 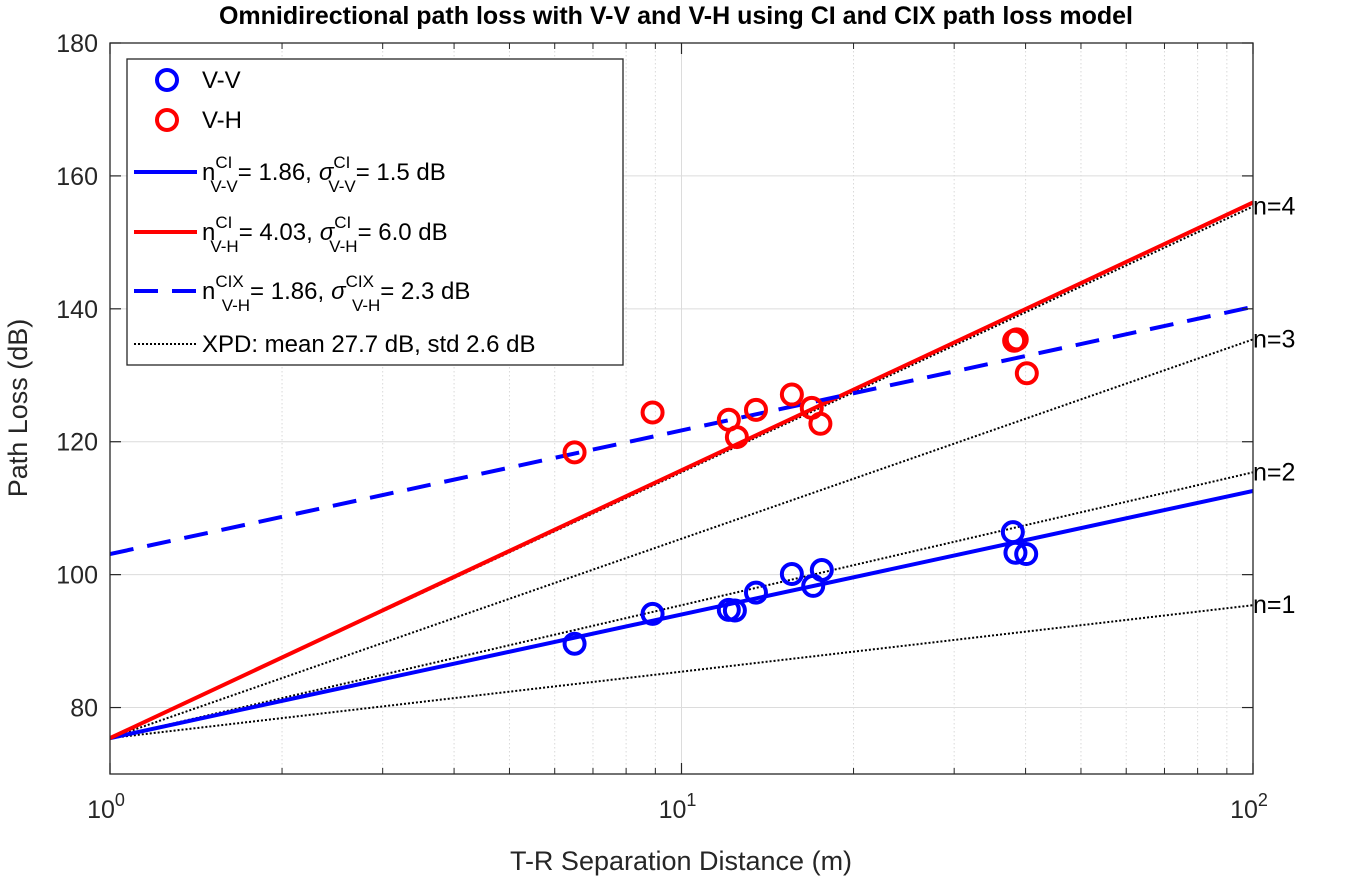 What do you see at coordinates (77, 177) in the screenshot?
I see `y-tick-label: 160` at bounding box center [77, 177].